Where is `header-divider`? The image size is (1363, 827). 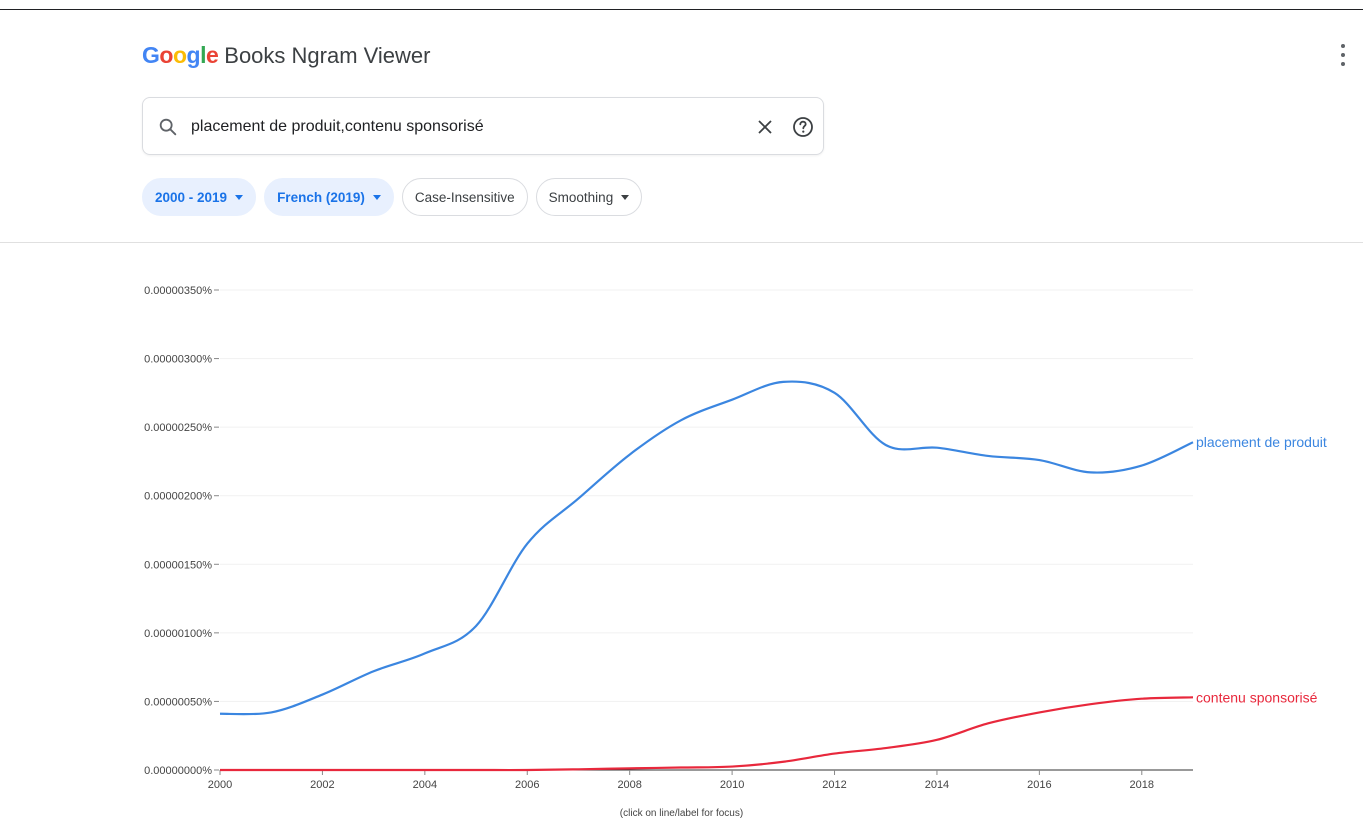 header-divider is located at coordinates (681, 242).